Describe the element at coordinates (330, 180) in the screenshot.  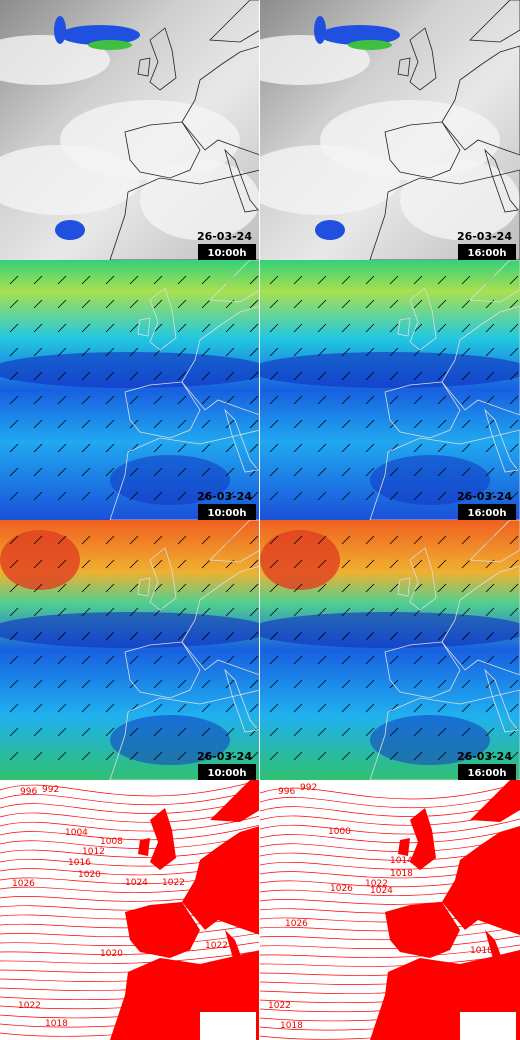
I see `cloud` at that location.